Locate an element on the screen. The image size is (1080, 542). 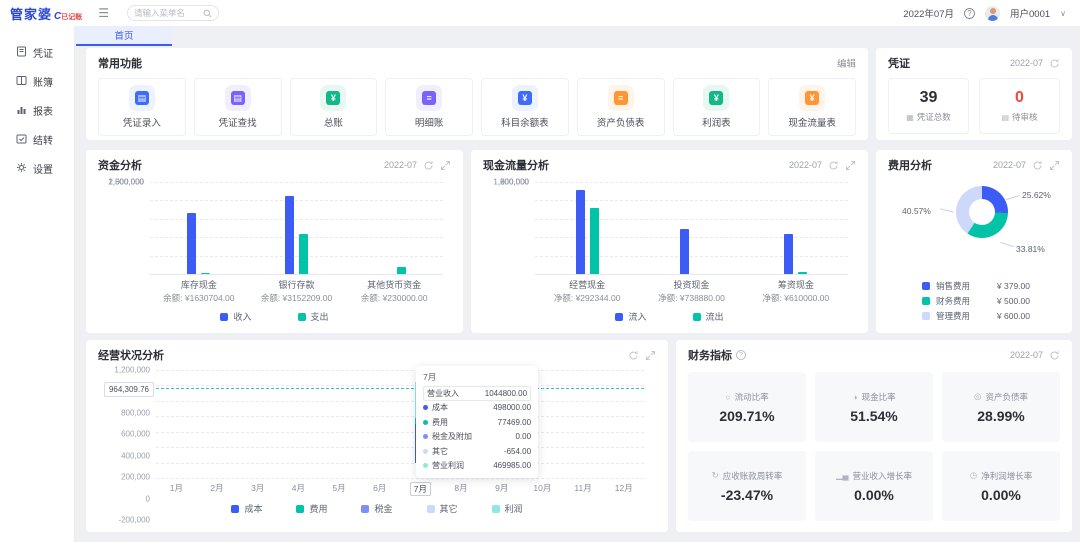
total-count-icon: ▦ is located at coordinates (910, 117).